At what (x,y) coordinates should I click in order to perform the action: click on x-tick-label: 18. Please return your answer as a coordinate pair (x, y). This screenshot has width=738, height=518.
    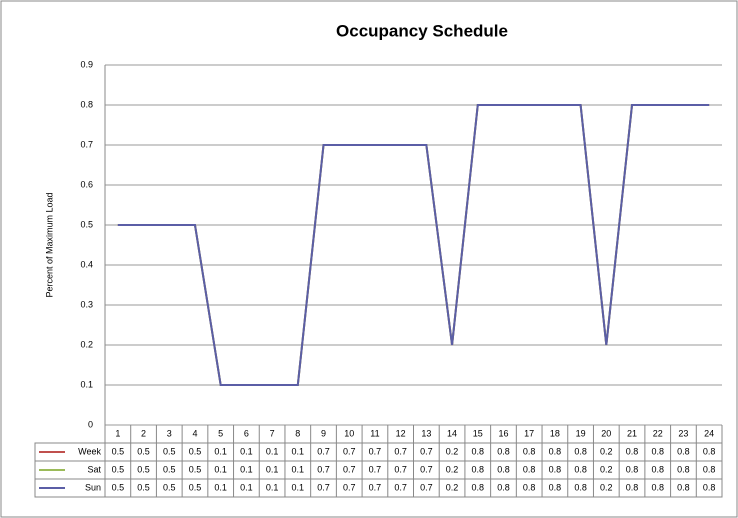
    Looking at the image, I should click on (555, 433).